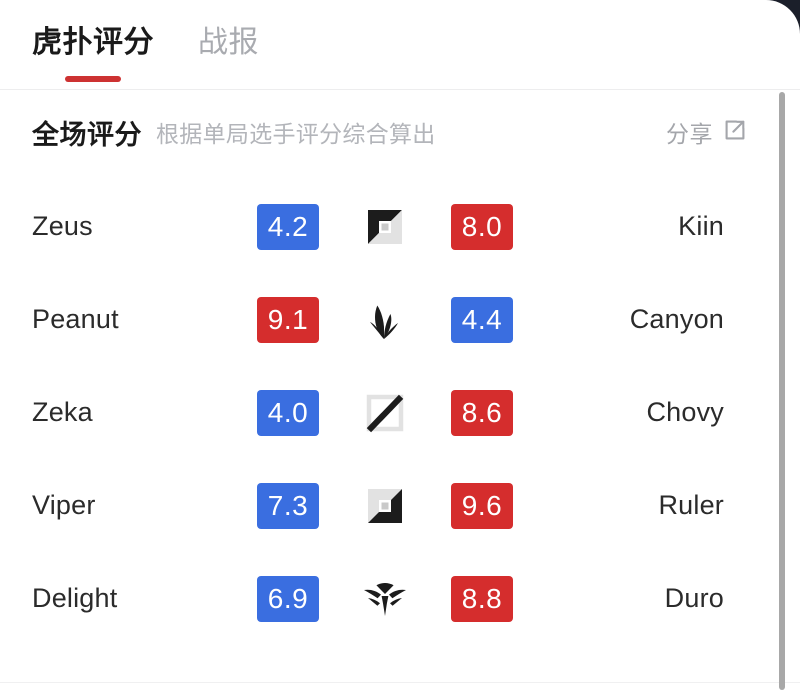 Image resolution: width=800 pixels, height=692 pixels. Describe the element at coordinates (735, 132) in the screenshot. I see `external-link-icon` at that location.